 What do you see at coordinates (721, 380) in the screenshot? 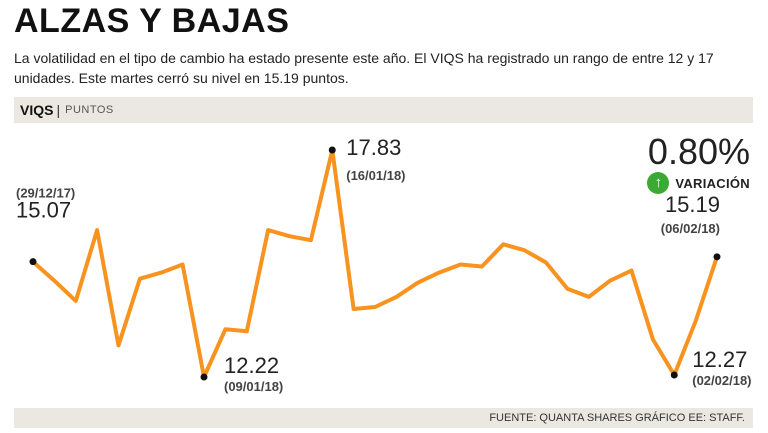
I see `data-label-date-30: (02/02/18)` at bounding box center [721, 380].